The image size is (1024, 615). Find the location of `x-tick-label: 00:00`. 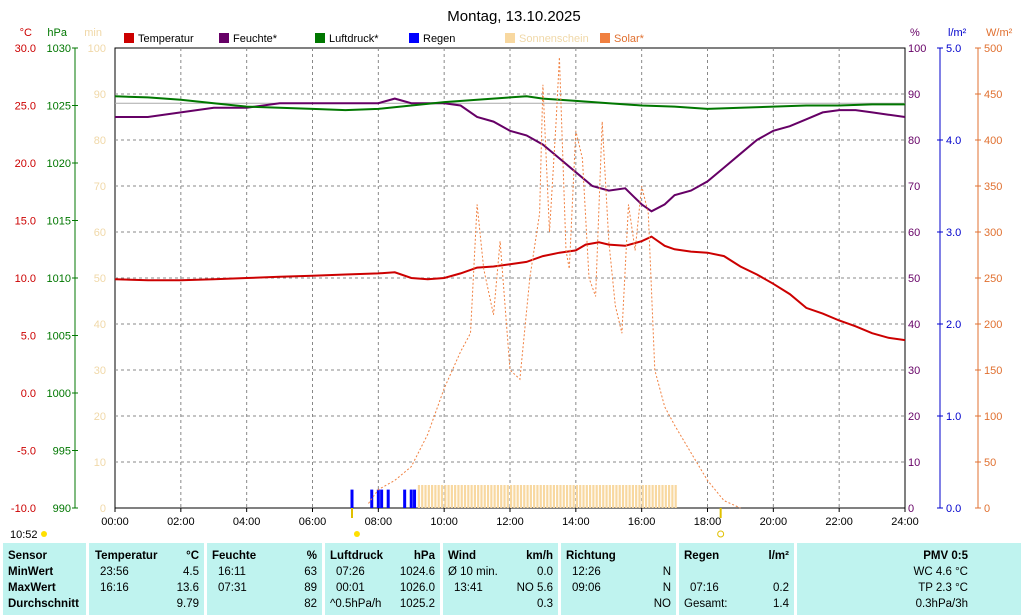

x-tick-label: 00:00 is located at coordinates (115, 522).